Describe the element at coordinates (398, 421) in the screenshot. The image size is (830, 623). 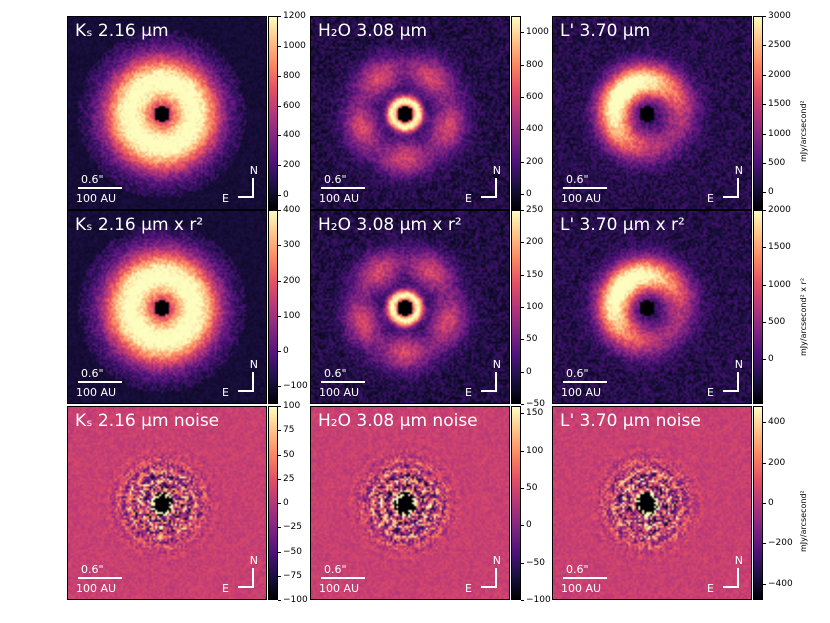
I see `panel-title: H₂O 3.08 µm noise` at that location.